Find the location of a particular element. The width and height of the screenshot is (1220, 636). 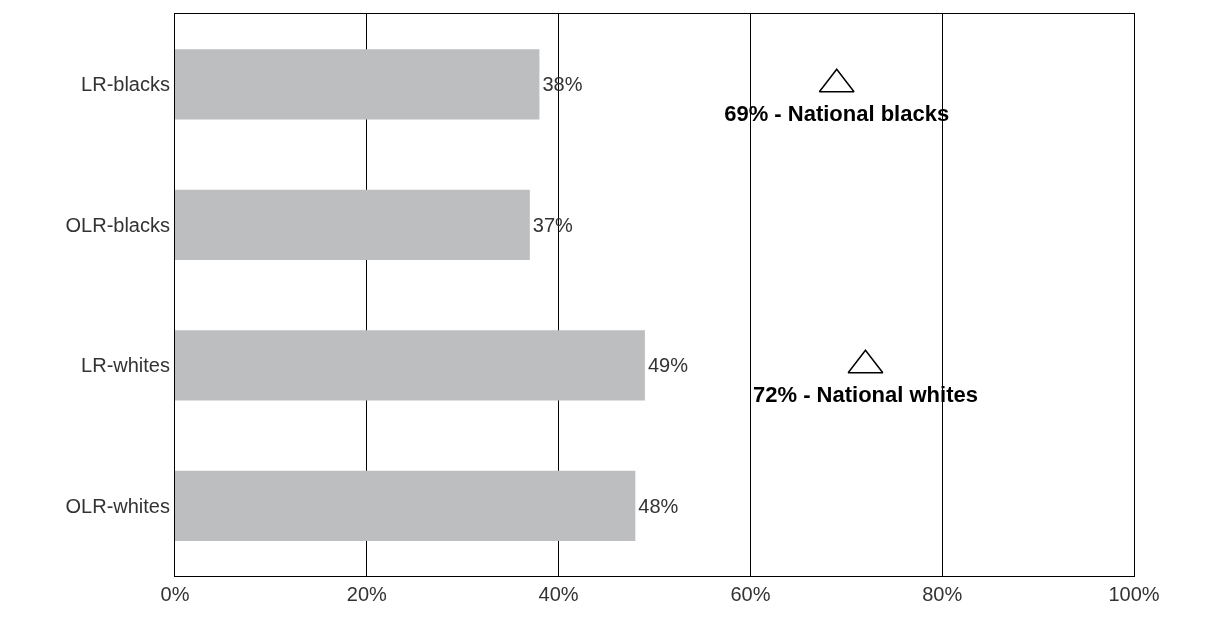

x-tick-label: 60% is located at coordinates (750, 594).